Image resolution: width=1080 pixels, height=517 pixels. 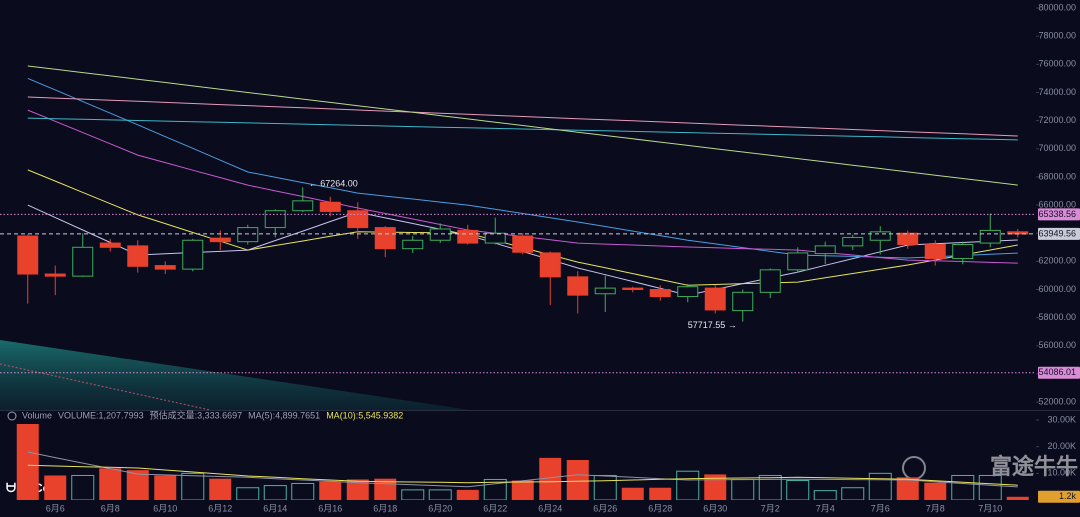 What do you see at coordinates (1057, 36) in the screenshot?
I see `y-tick-label: 78000.00` at bounding box center [1057, 36].